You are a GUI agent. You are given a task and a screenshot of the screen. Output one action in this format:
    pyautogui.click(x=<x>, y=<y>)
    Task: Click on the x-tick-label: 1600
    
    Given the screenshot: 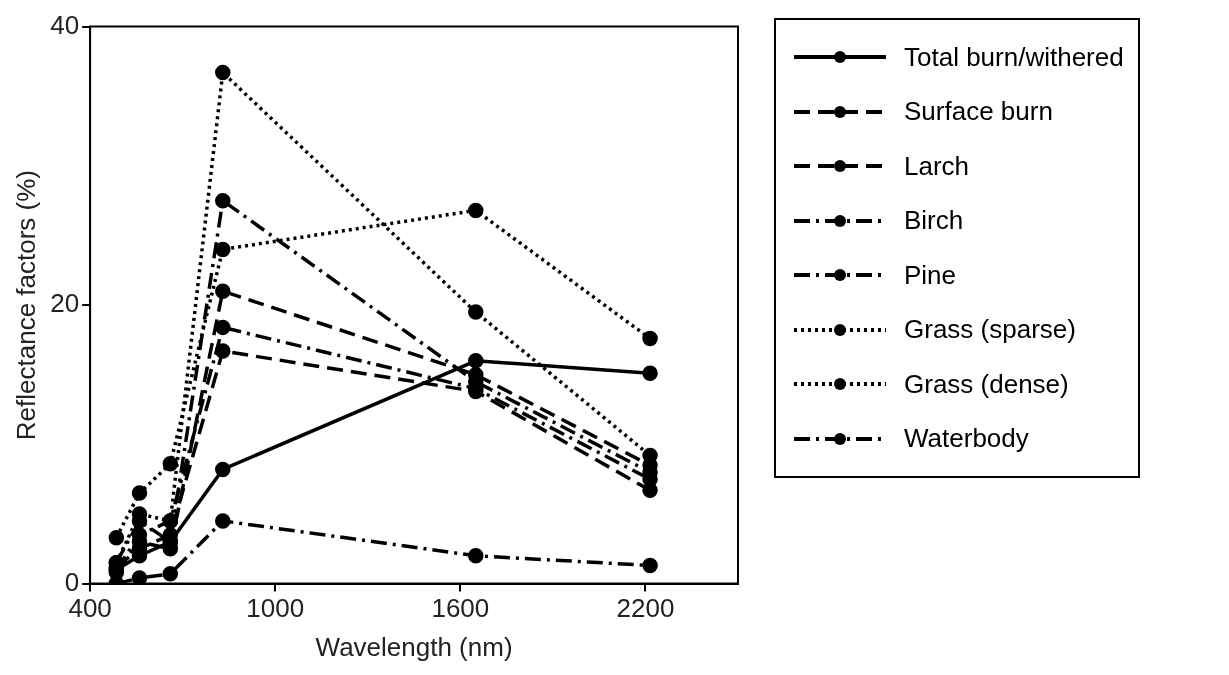 What is the action you would take?
    pyautogui.click(x=460, y=608)
    